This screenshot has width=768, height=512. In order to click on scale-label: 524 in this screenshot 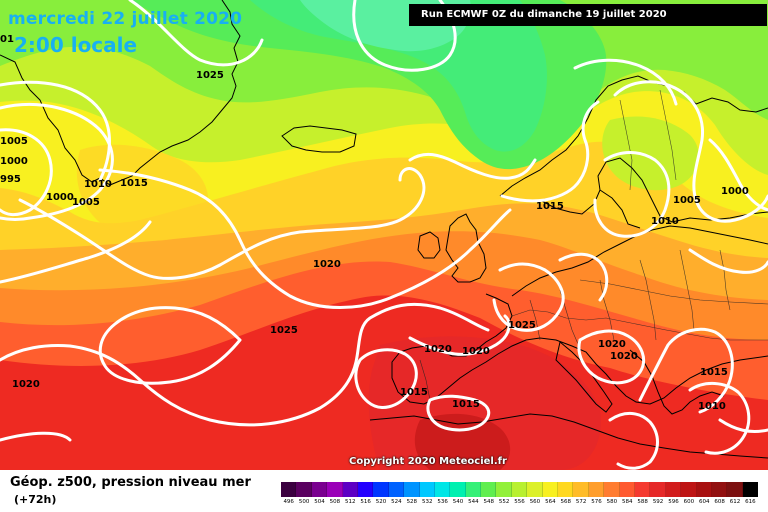, I will do `click(396, 502)`.